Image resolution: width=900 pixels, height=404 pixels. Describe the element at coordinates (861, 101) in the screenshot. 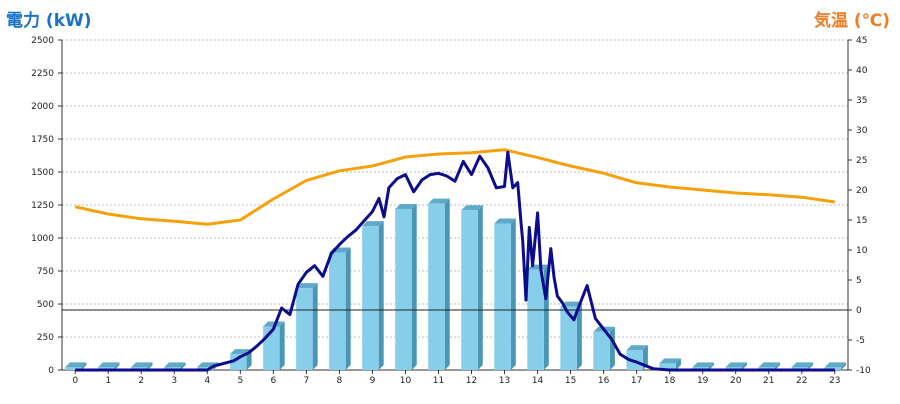

I see `right-tick-label: 35` at that location.